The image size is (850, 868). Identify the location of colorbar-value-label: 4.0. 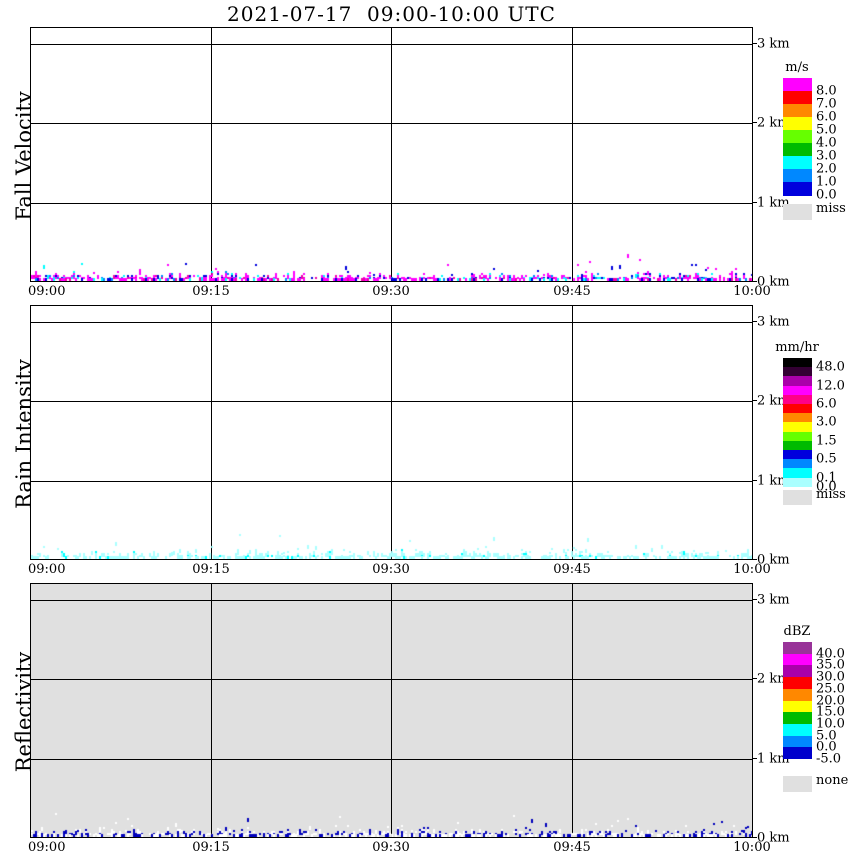
(826, 143).